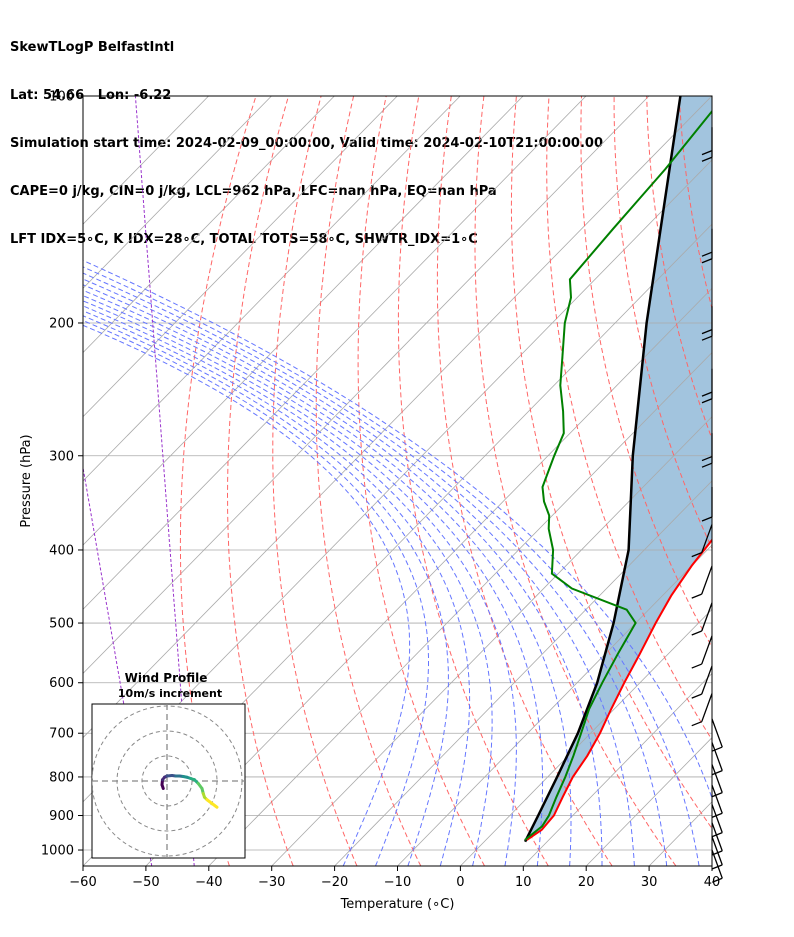  Describe the element at coordinates (712, 882) in the screenshot. I see `x-tick-label: 40` at that location.